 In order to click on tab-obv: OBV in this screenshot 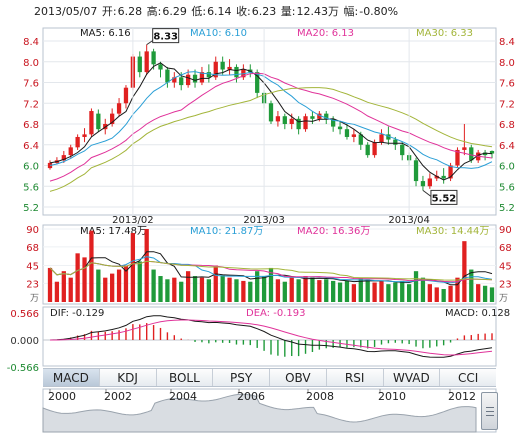, I will do `click(298, 377)`.